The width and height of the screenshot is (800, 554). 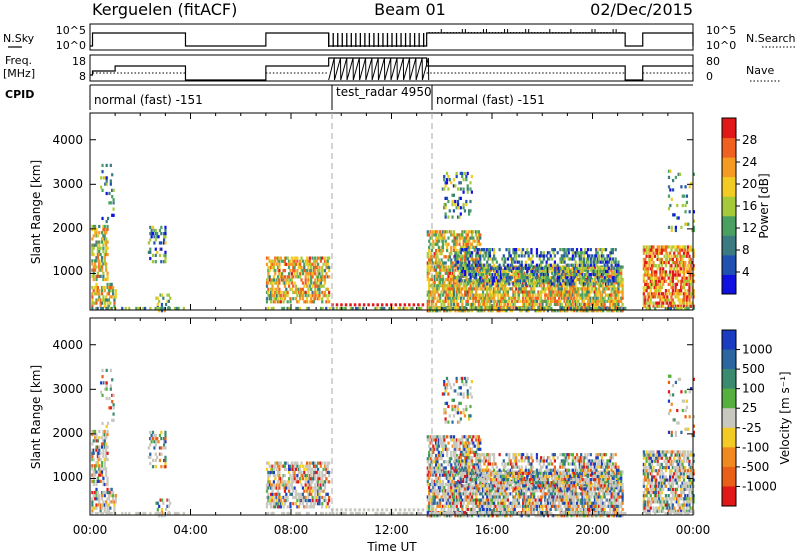 What do you see at coordinates (760, 70) in the screenshot?
I see `nave-label: Nave` at bounding box center [760, 70].